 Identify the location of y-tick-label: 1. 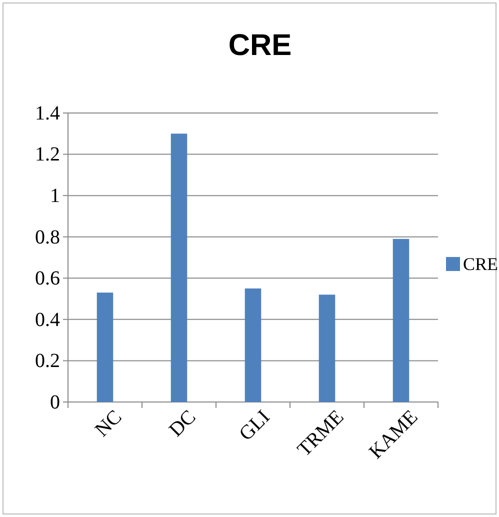
(55, 195).